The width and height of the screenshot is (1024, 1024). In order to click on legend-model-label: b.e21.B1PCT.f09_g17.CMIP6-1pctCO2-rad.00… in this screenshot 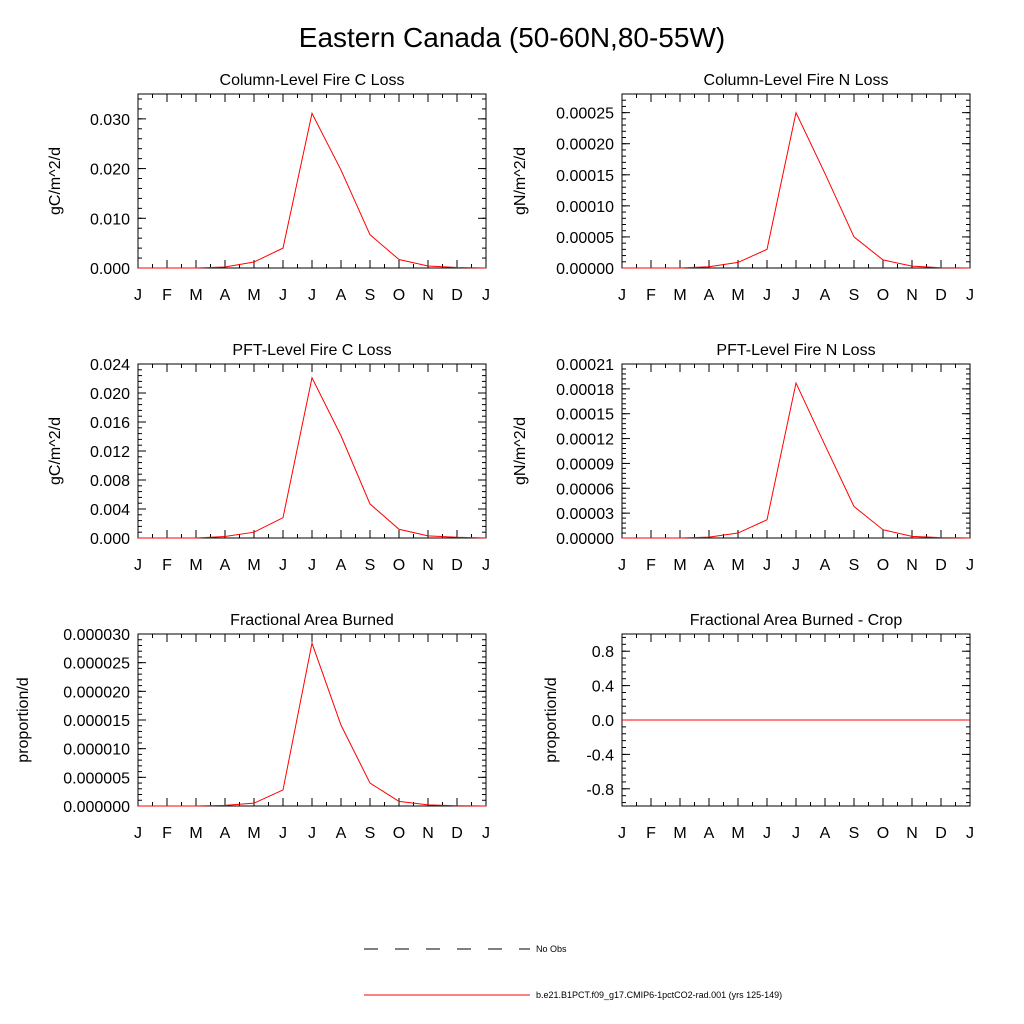, I will do `click(659, 995)`.